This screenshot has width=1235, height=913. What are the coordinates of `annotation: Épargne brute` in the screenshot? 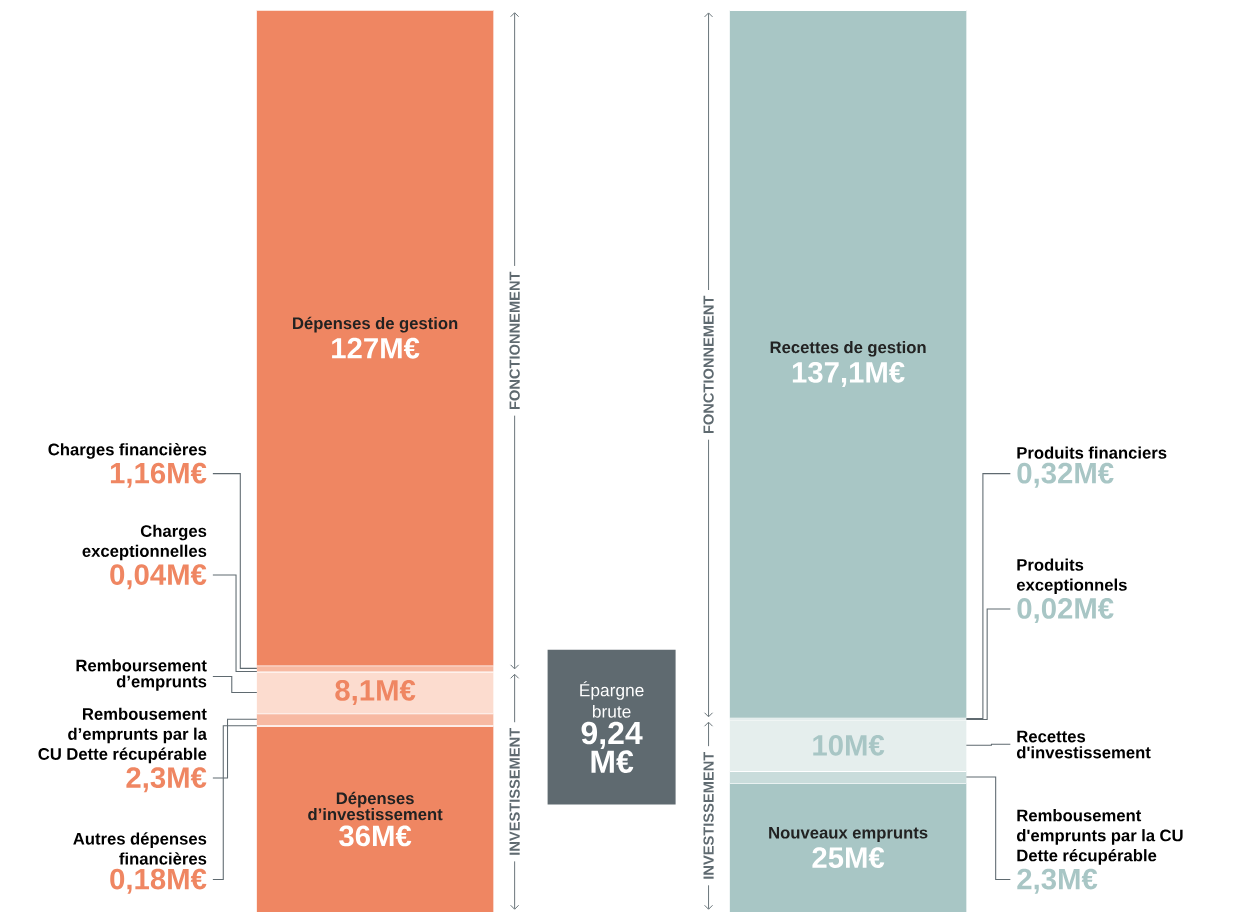 It's located at (612, 699).